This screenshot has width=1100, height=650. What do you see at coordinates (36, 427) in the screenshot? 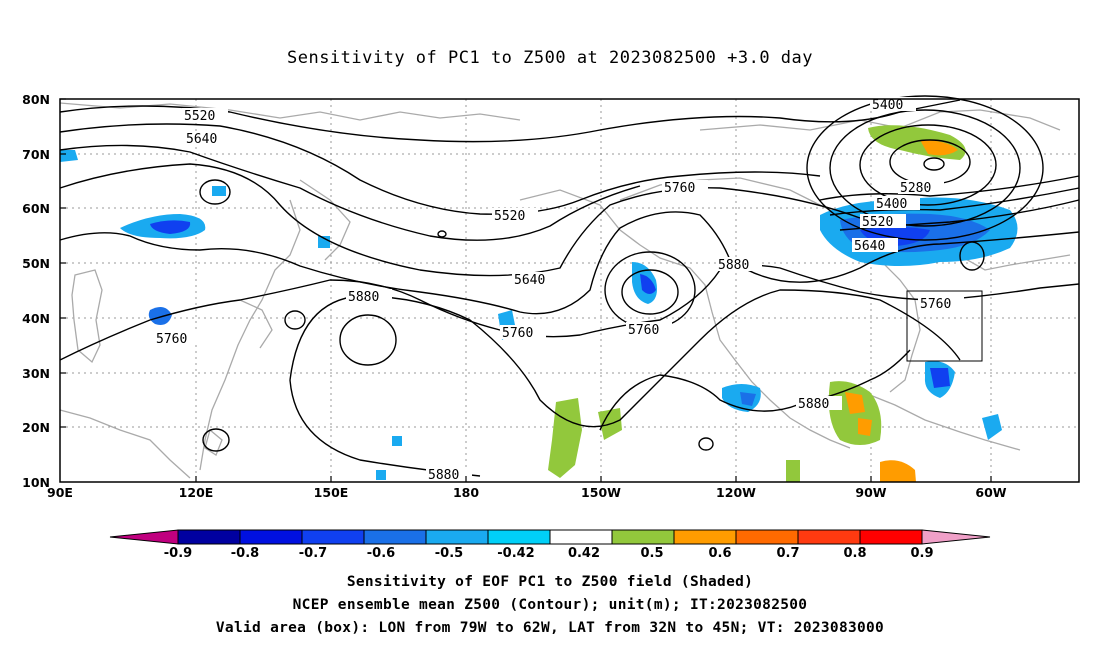
I see `lat-label: 20N` at bounding box center [36, 427].